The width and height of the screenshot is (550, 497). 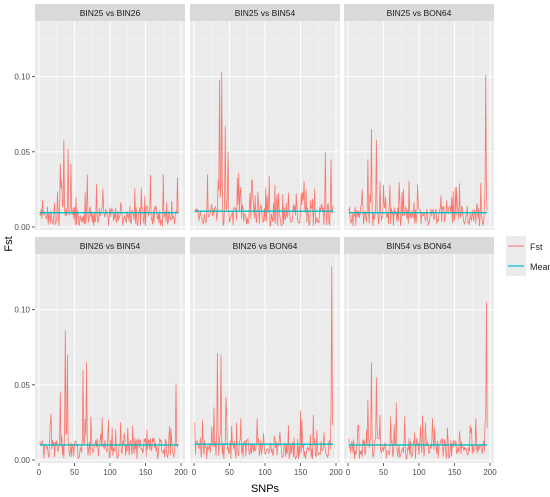 What do you see at coordinates (265, 489) in the screenshot?
I see `x-axis-title: SNPs` at bounding box center [265, 489].